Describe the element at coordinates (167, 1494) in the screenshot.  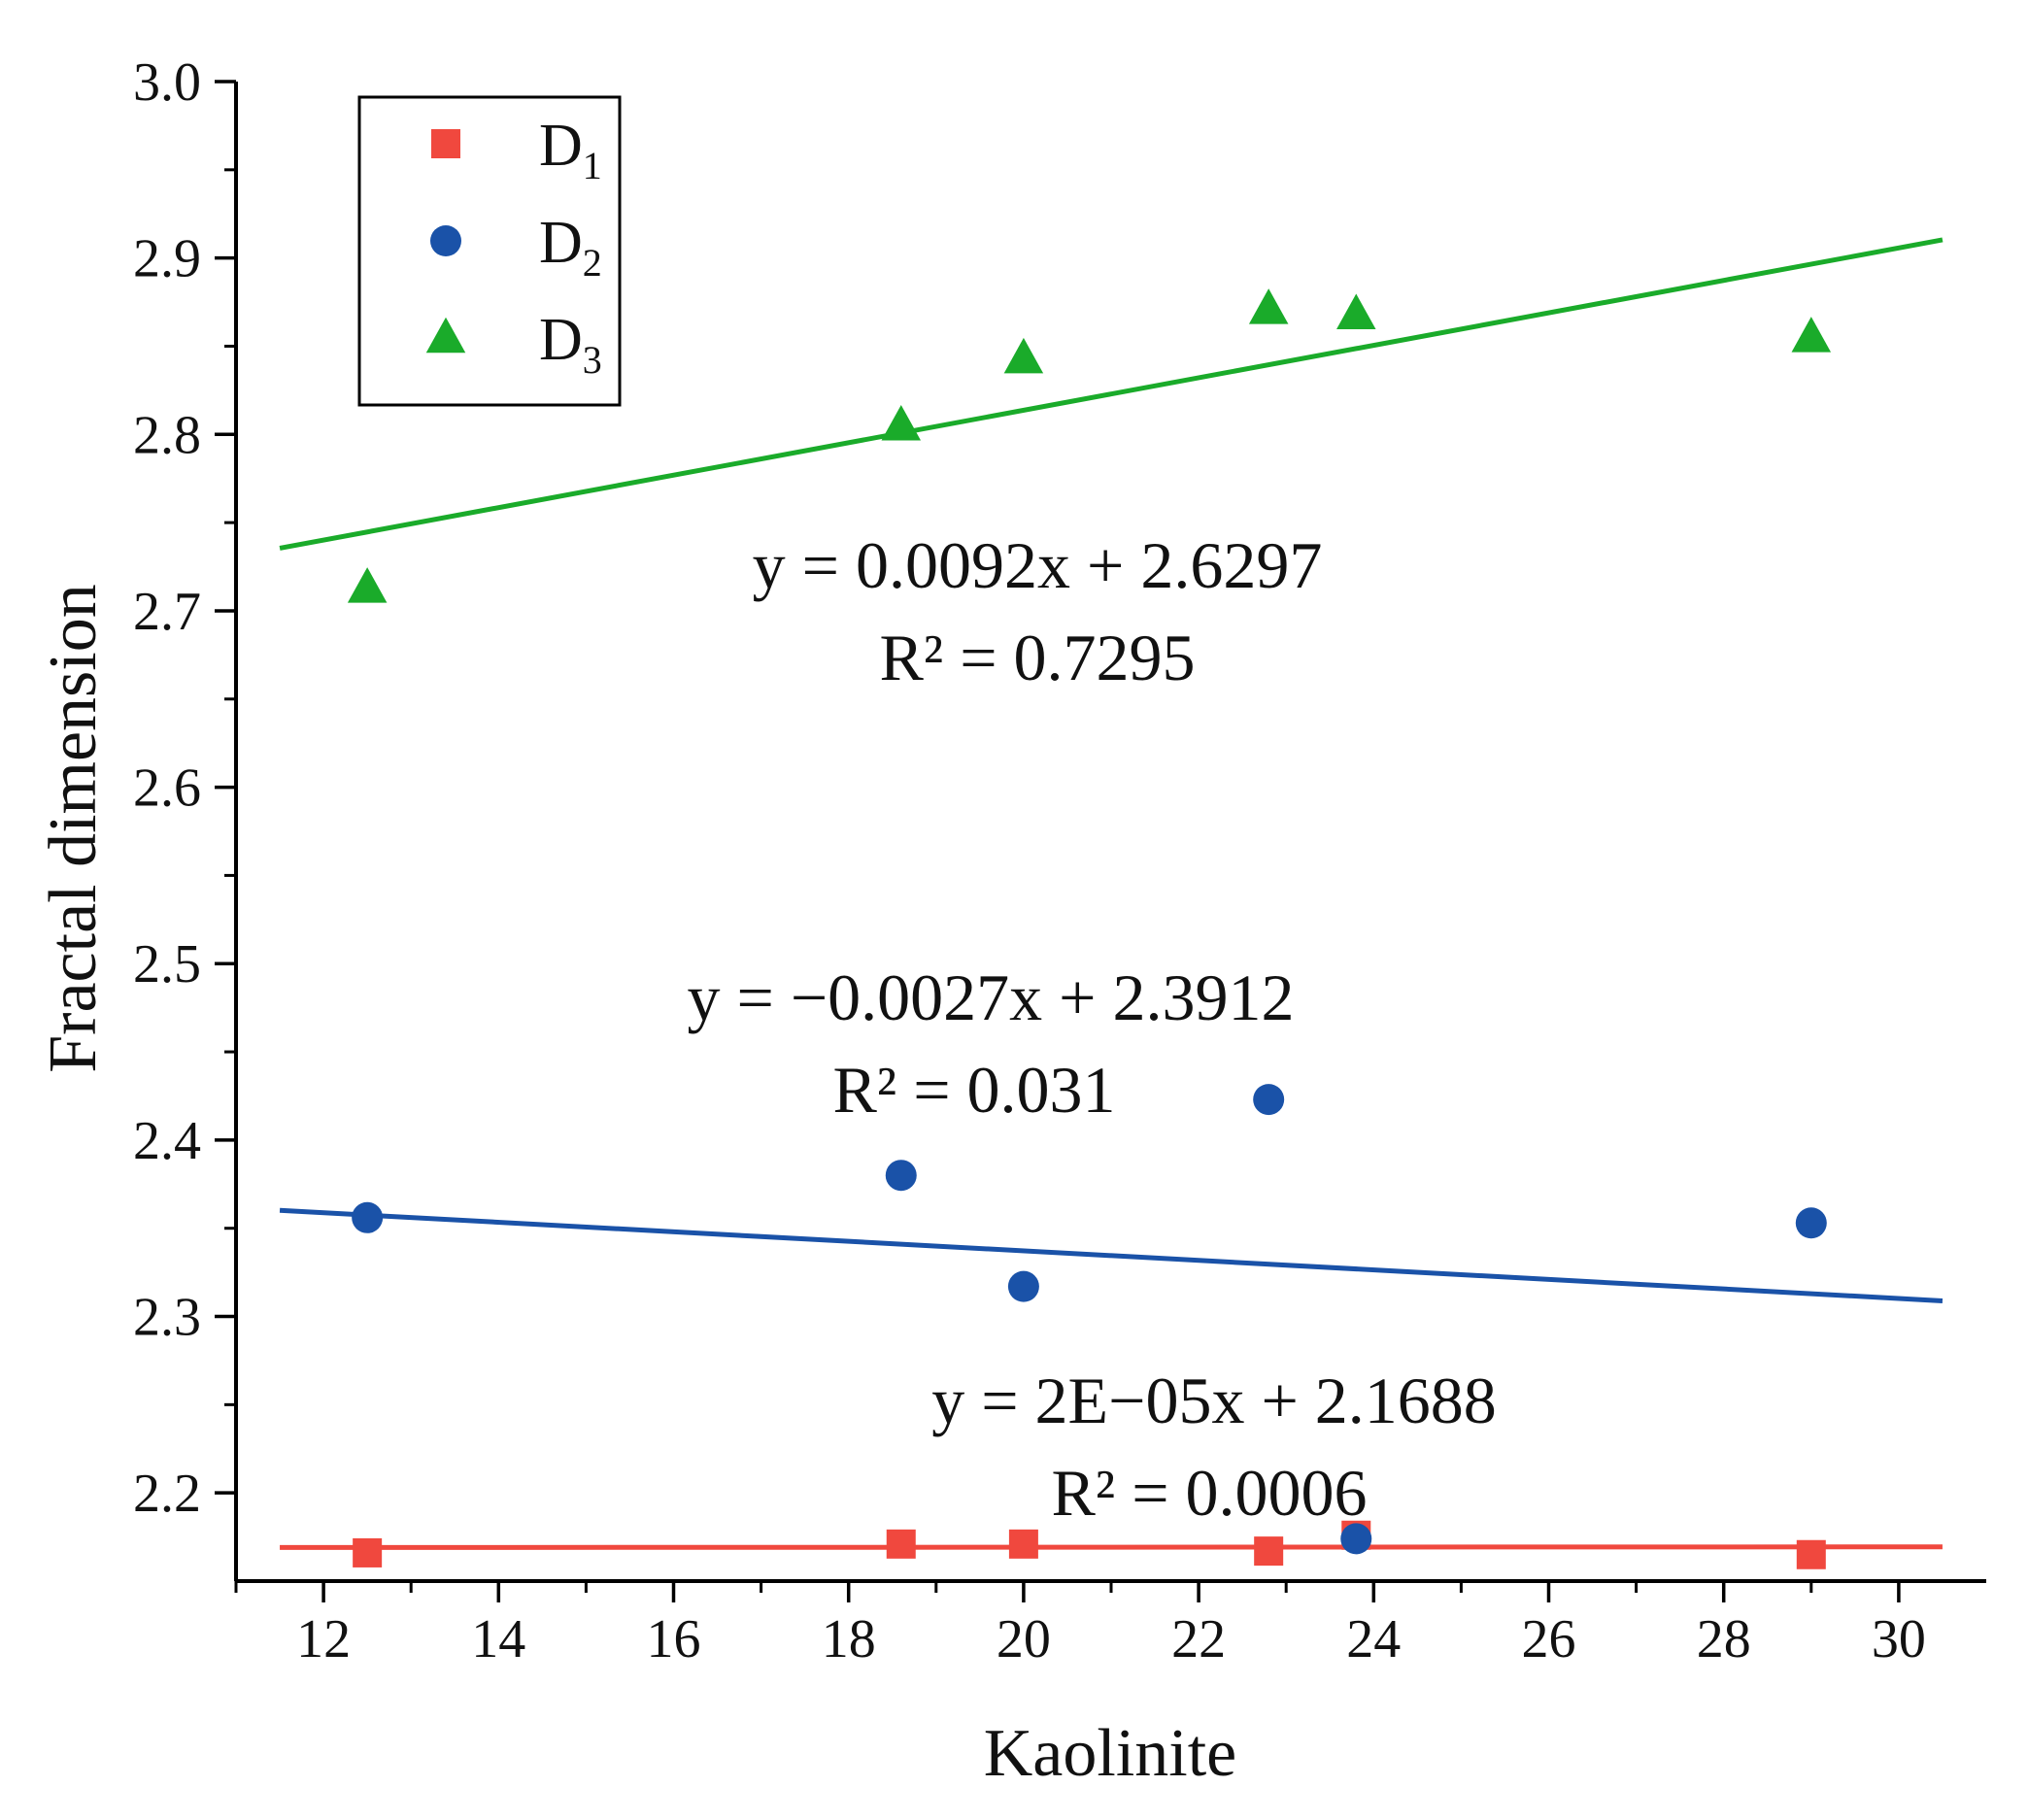
I see `y-tick-label: 2.2` at that location.